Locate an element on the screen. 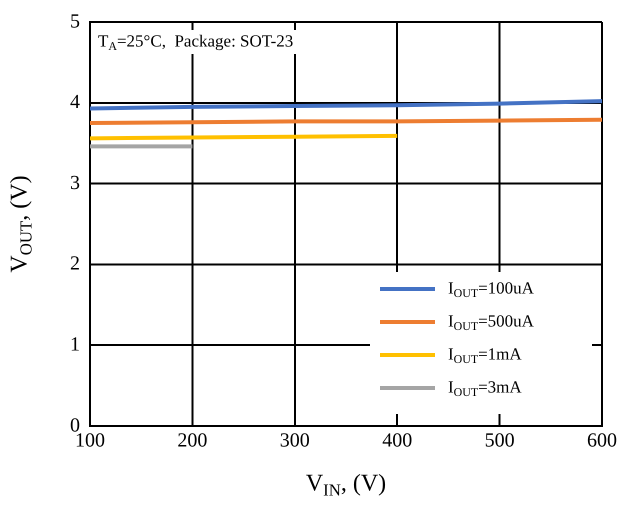  y-tick-label: 3 is located at coordinates (75, 183).